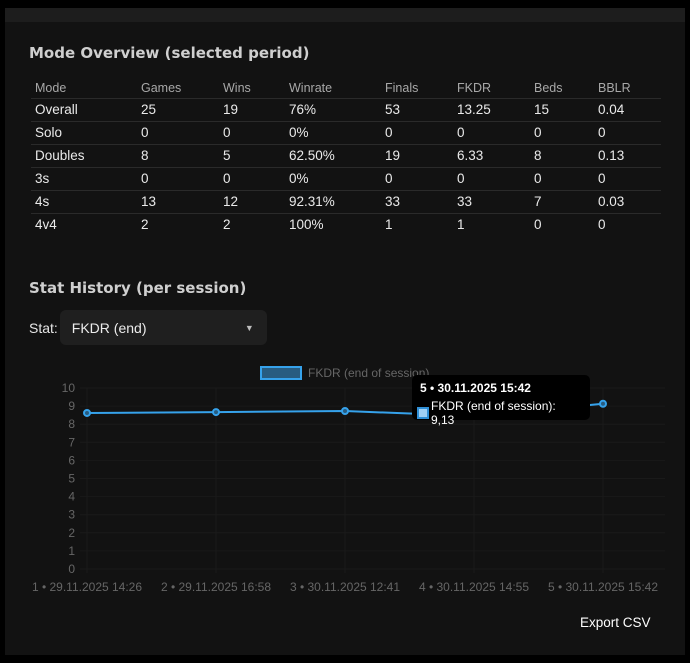  Describe the element at coordinates (627, 88) in the screenshot. I see `column-header-bblr: BBLR` at that location.